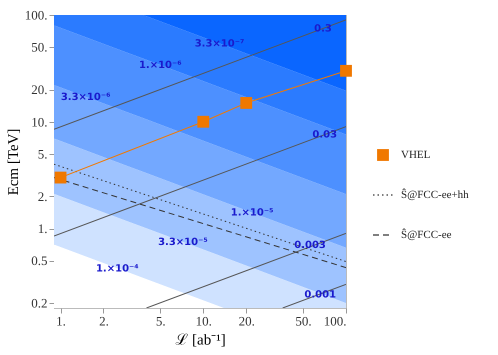 The width and height of the screenshot is (498, 355). Describe the element at coordinates (36, 15) in the screenshot. I see `y-tick-label: 100.` at that location.